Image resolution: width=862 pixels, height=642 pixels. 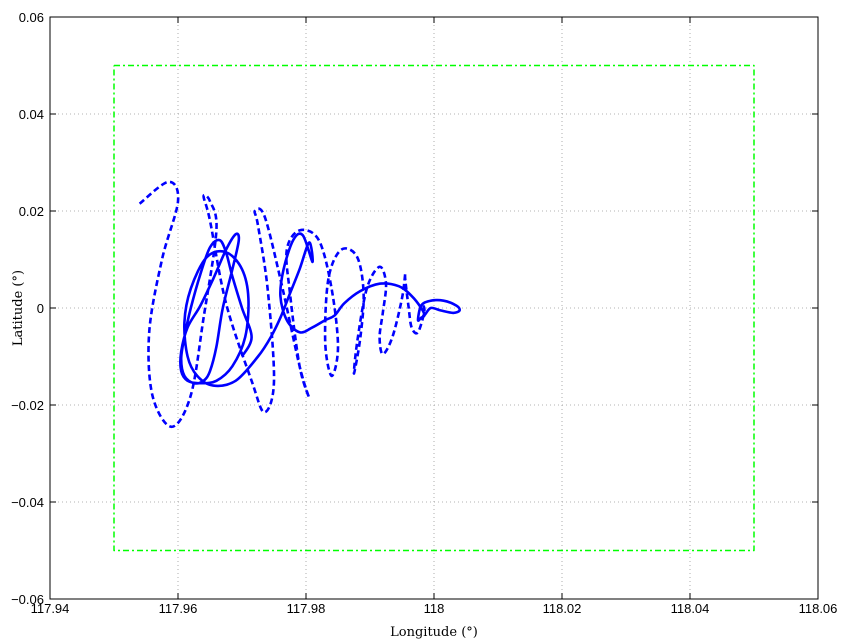 What do you see at coordinates (306, 608) in the screenshot?
I see `x-tick-label: 117.98` at bounding box center [306, 608].